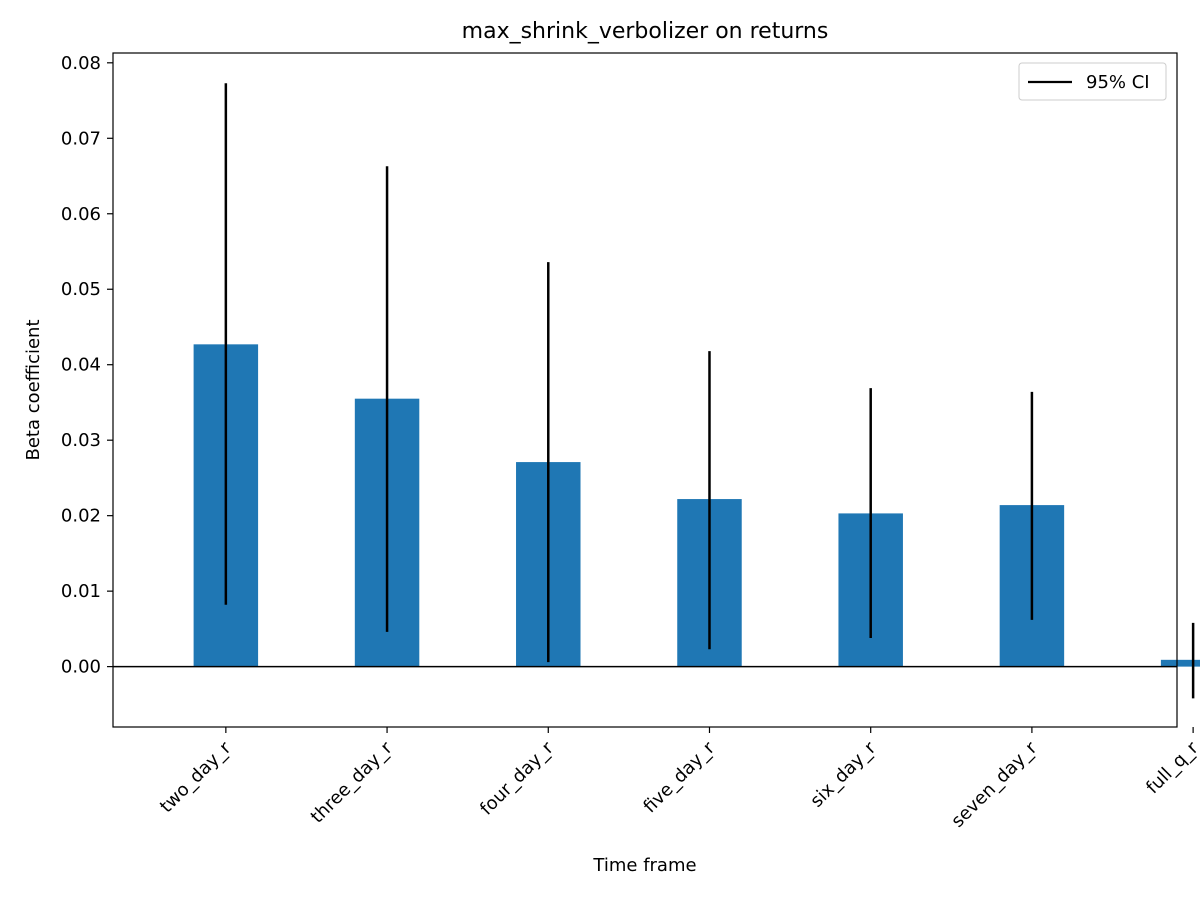 This screenshot has height=900, width=1200. What do you see at coordinates (81, 667) in the screenshot?
I see `y-tick-label: 0.00` at bounding box center [81, 667].